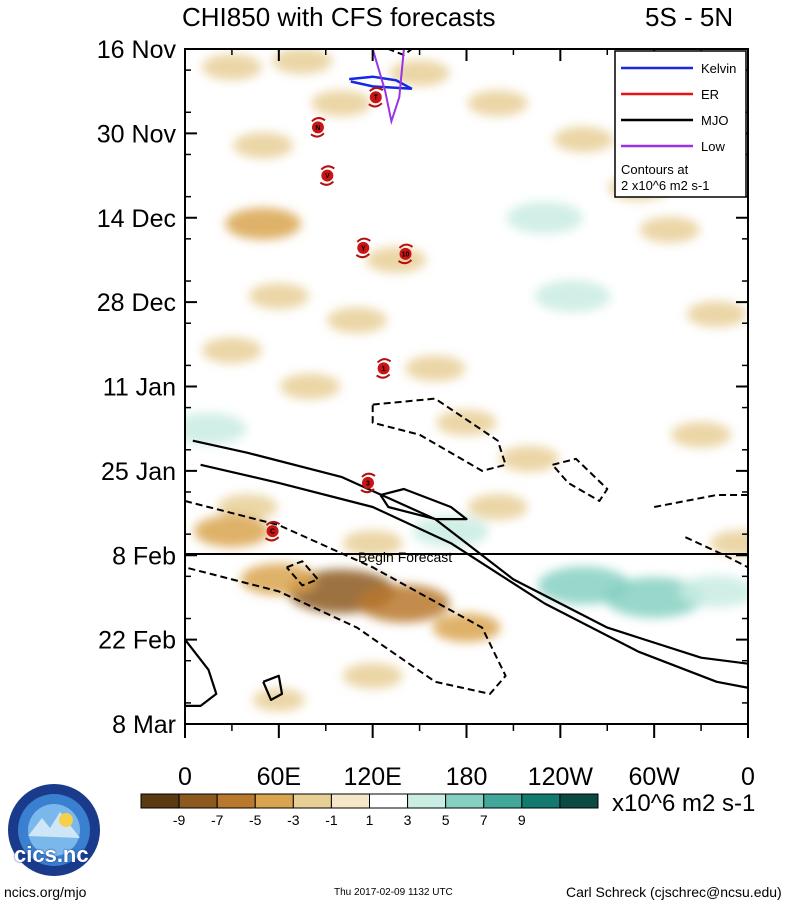  I want to click on storm-label: 10, so click(406, 254).